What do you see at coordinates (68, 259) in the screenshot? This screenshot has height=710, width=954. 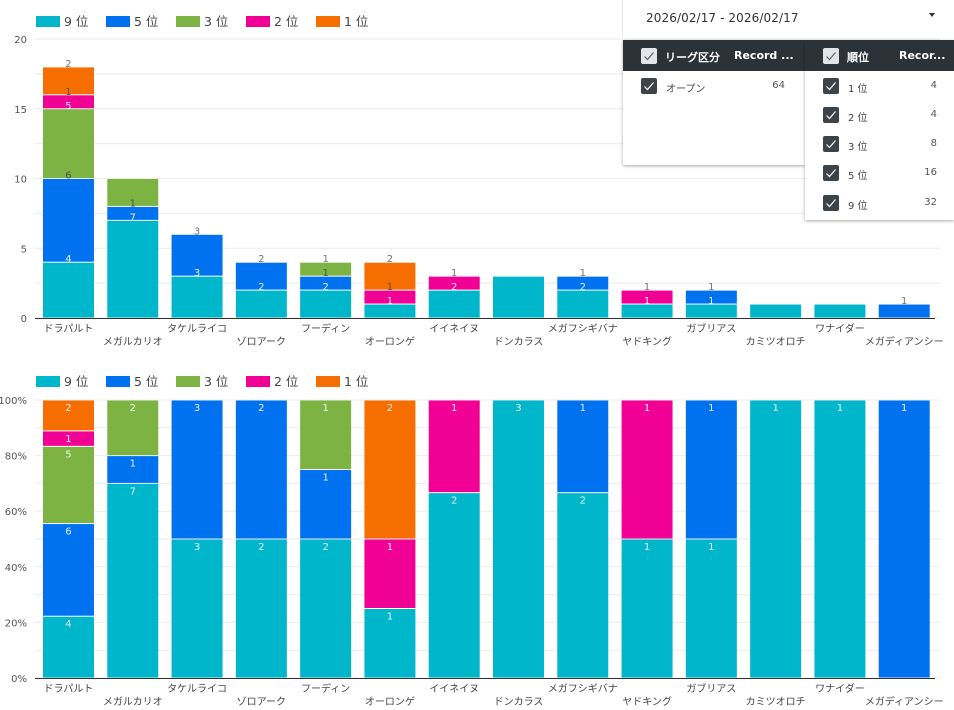 I see `data-label: 4` at bounding box center [68, 259].